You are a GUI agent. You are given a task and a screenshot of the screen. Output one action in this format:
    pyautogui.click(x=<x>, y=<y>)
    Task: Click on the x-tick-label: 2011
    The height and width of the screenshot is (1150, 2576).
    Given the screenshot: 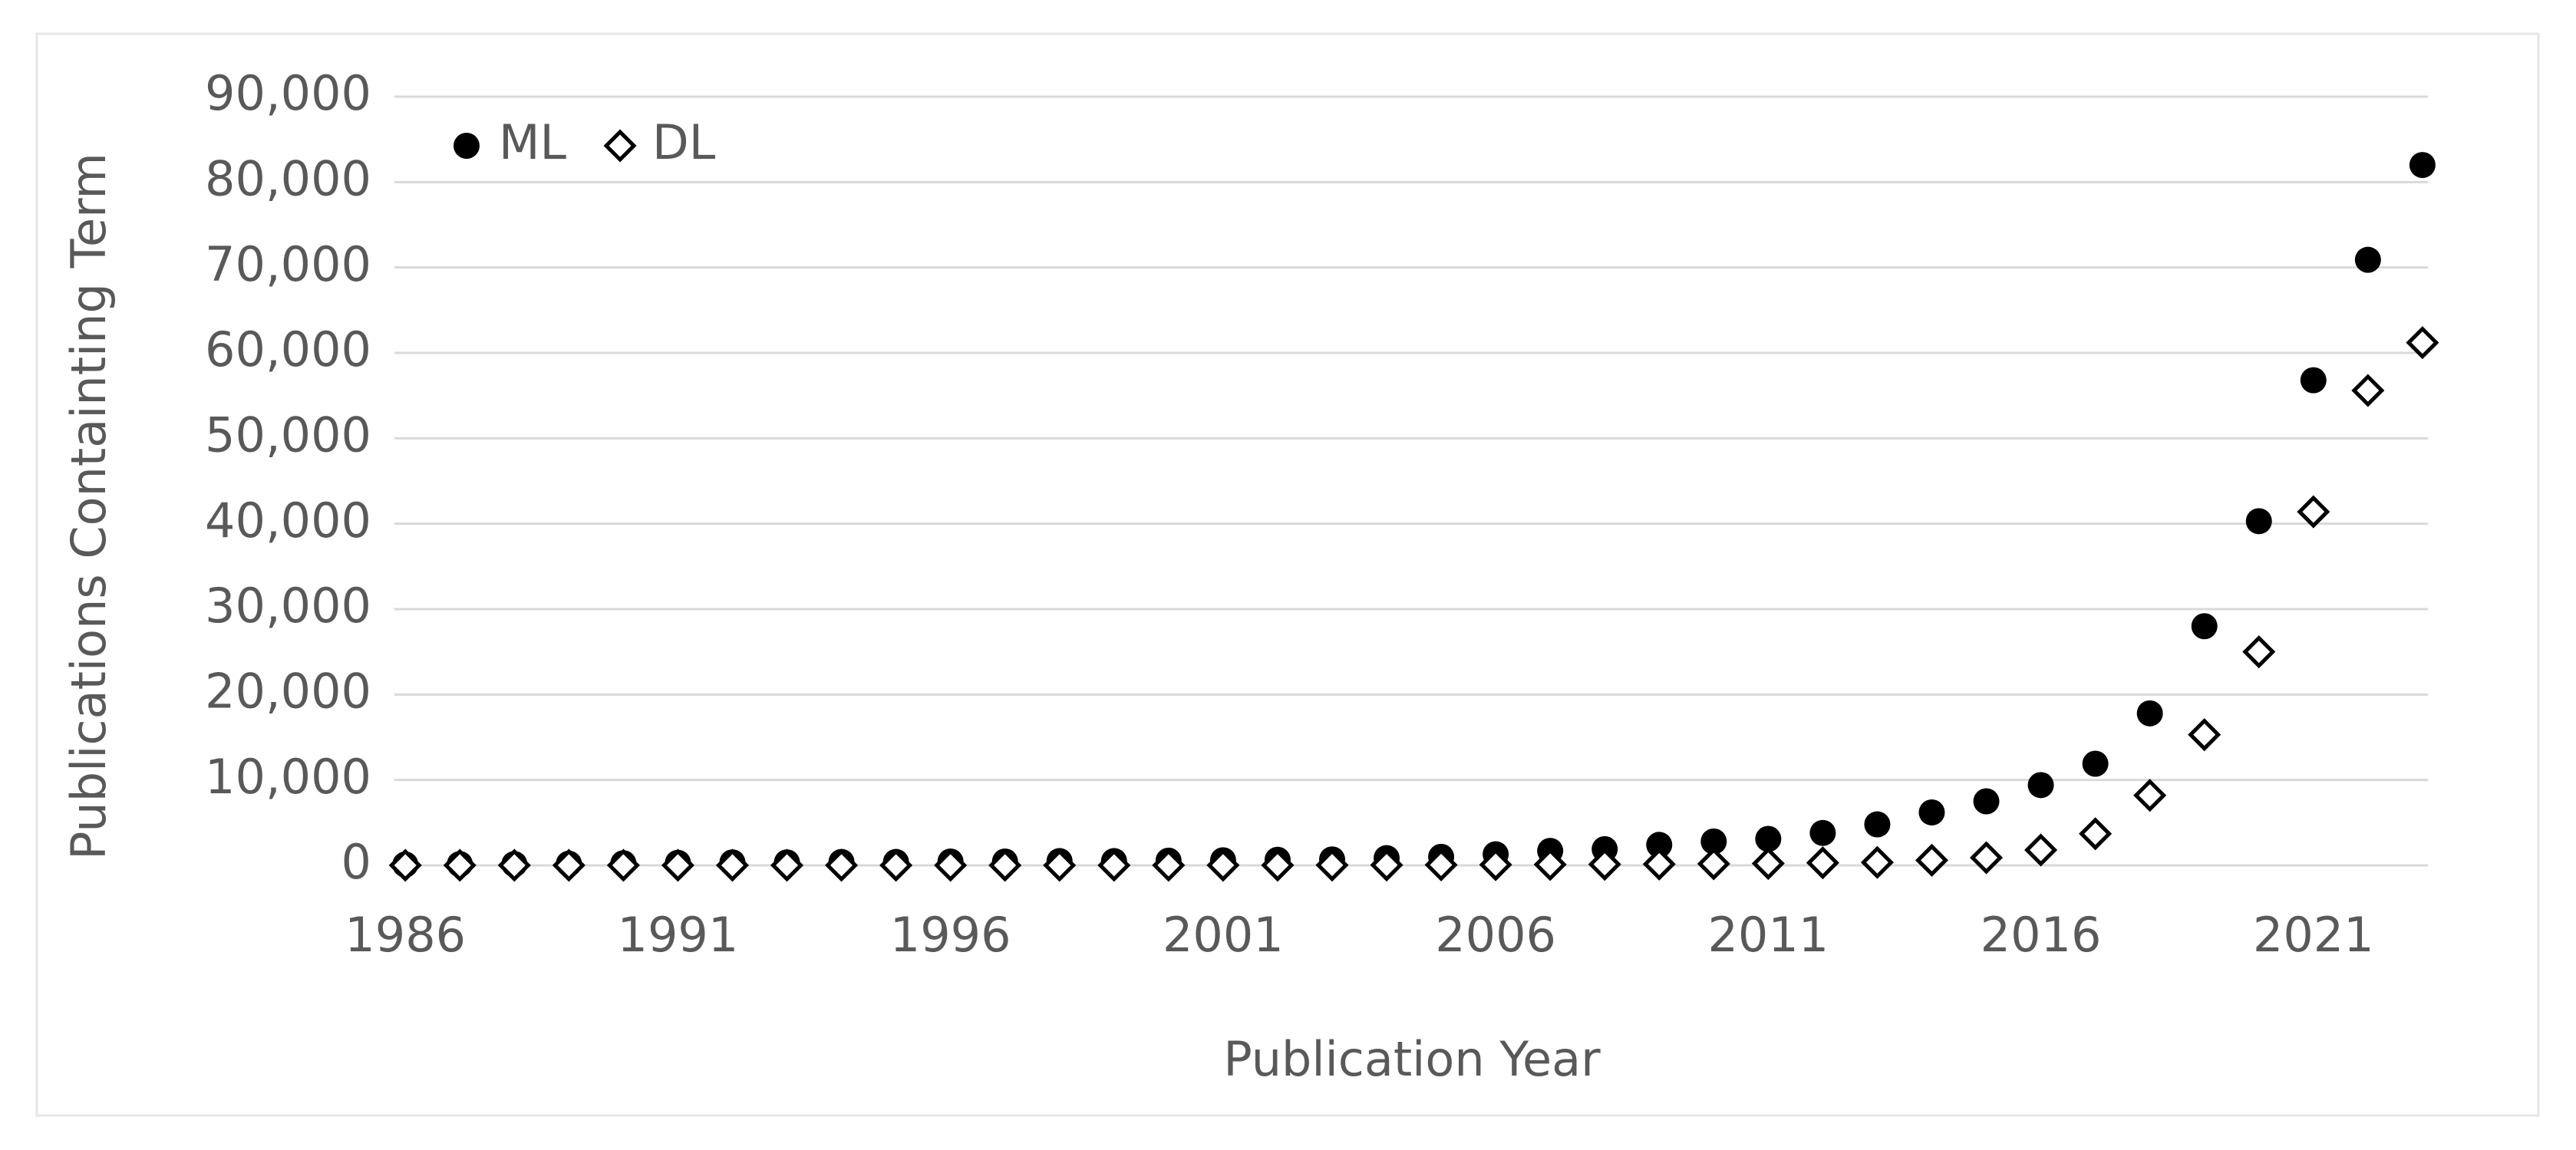 What is the action you would take?
    pyautogui.click(x=1768, y=935)
    